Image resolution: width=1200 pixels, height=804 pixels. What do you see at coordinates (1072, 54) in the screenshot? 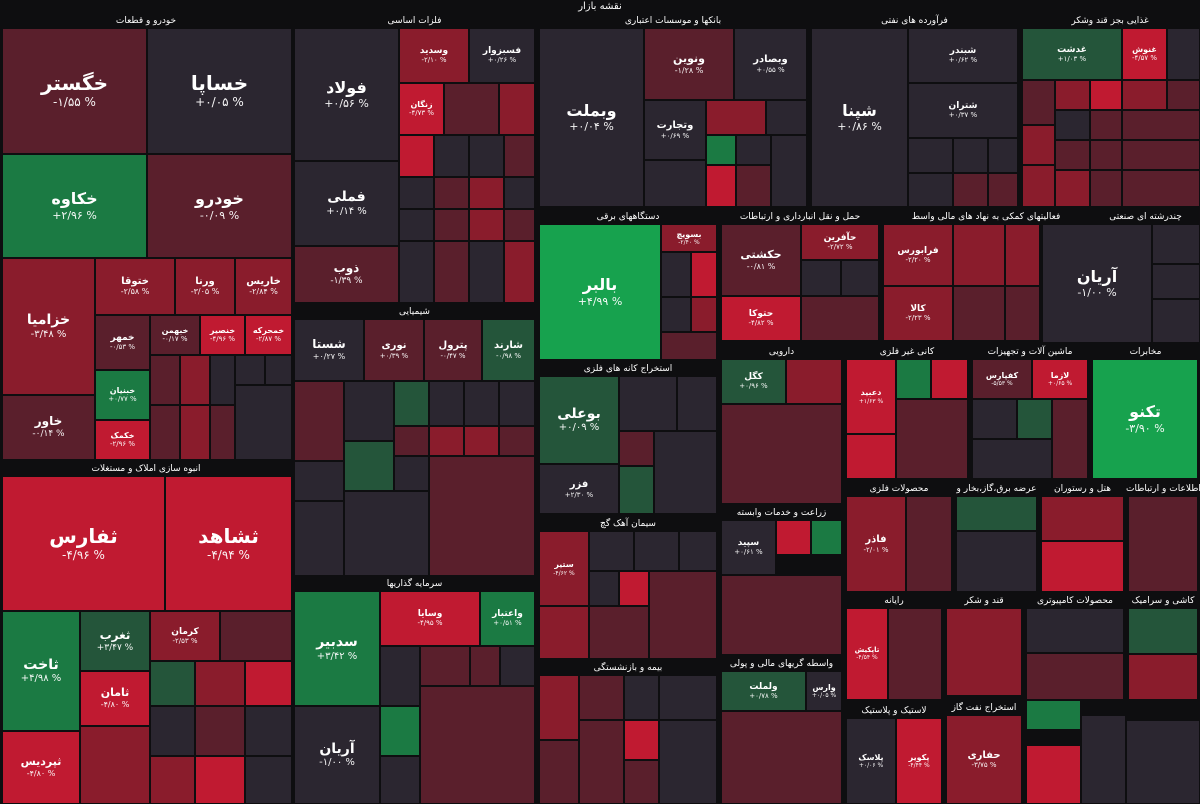
I see `tile-ghadasht: غدشت +۱/۰۳ %` at bounding box center [1072, 54].